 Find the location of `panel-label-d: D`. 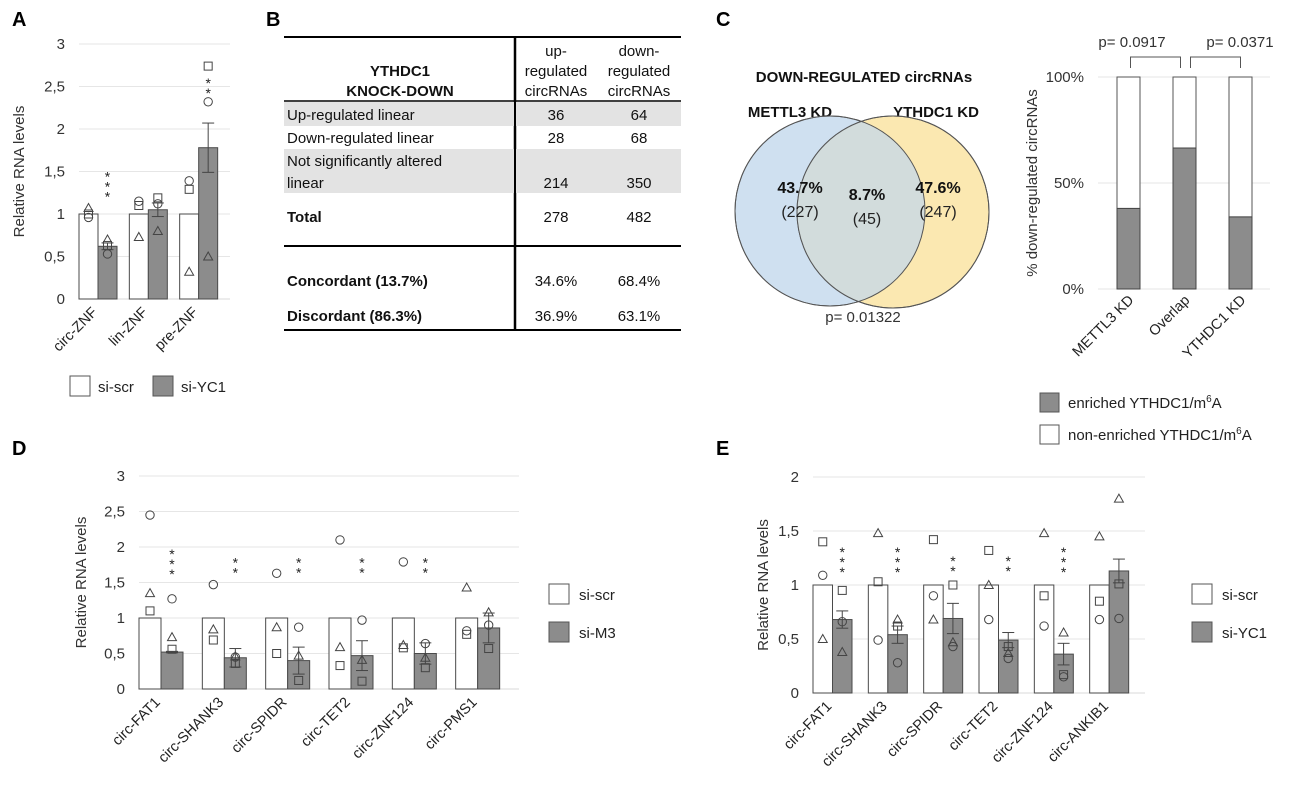

panel-label-d: D is located at coordinates (19, 449).